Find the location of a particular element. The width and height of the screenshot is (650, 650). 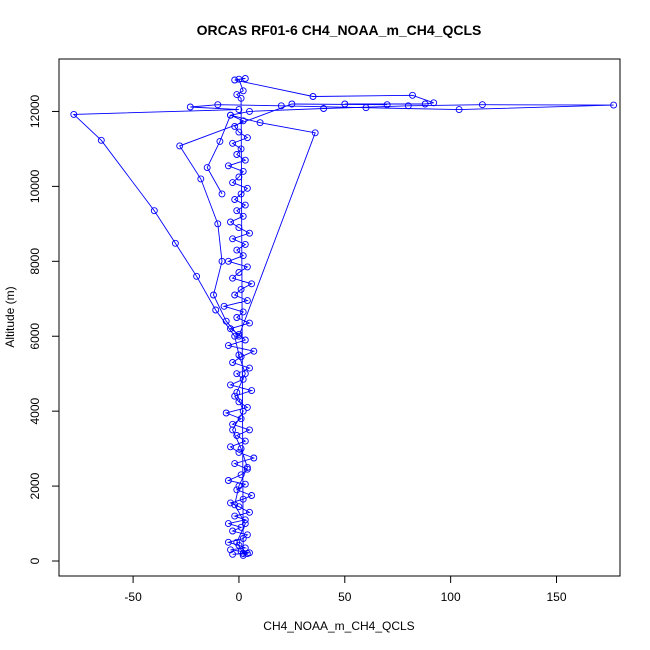

chart-title: ORCAS RF01-6 CH4_NOAA_m_CH4_QCLS is located at coordinates (339, 30).